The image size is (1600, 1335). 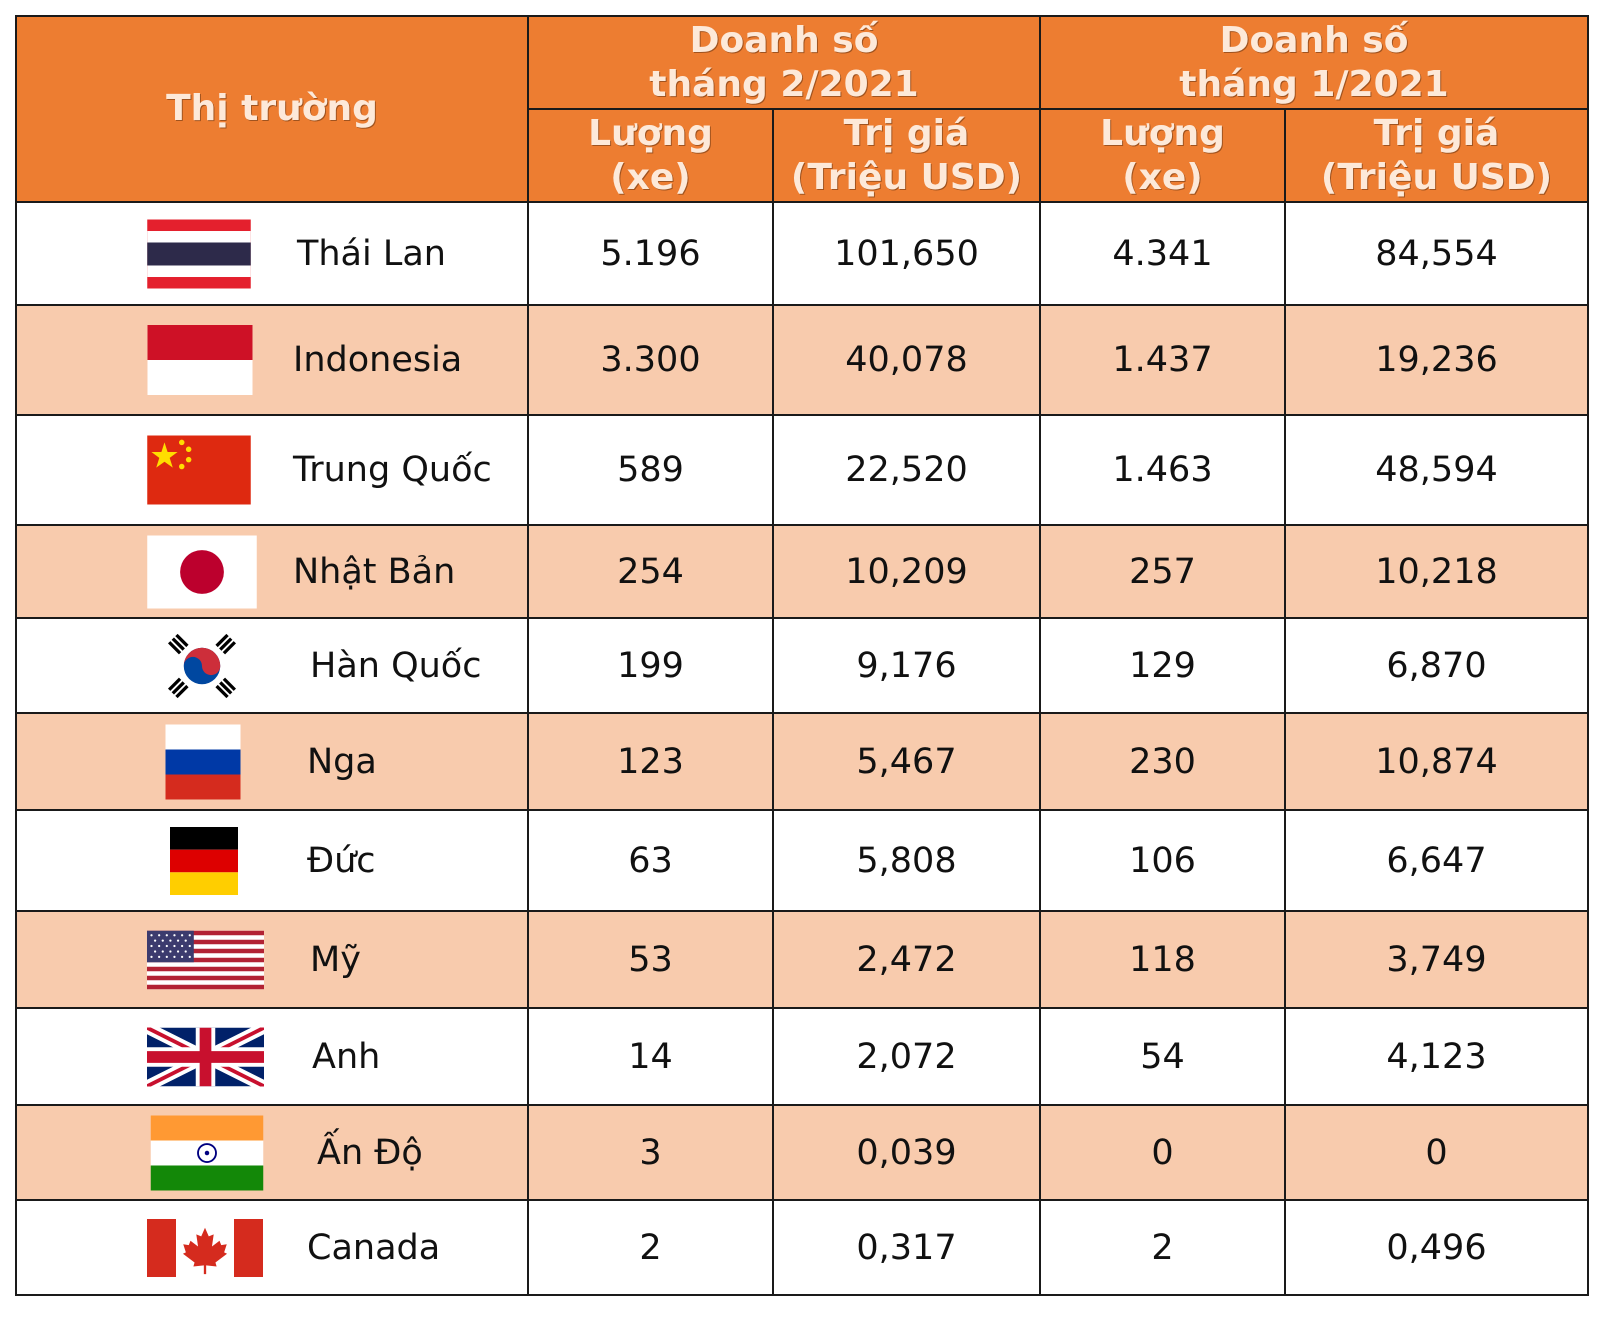 I want to click on uk-flag-icon, so click(x=205, y=1056).